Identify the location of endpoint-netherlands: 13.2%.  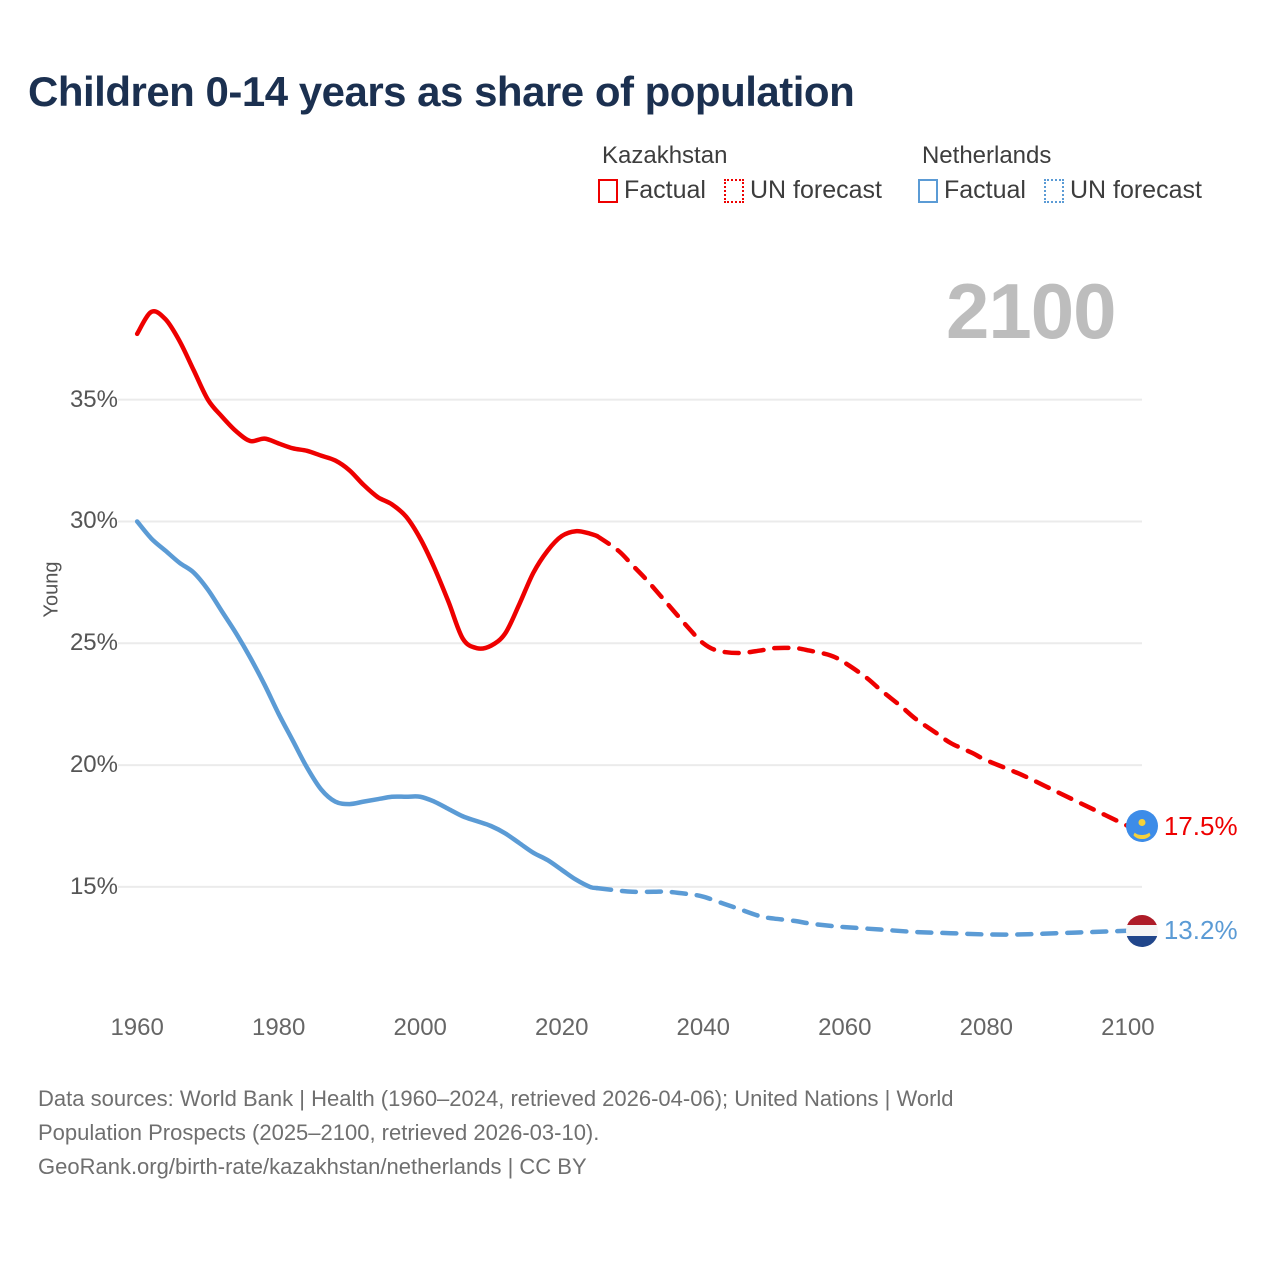
(1181, 930).